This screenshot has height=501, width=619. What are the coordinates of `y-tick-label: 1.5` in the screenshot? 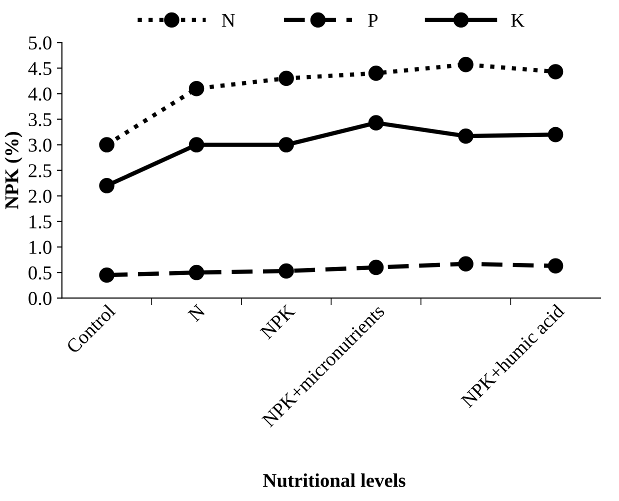 It's located at (41, 221).